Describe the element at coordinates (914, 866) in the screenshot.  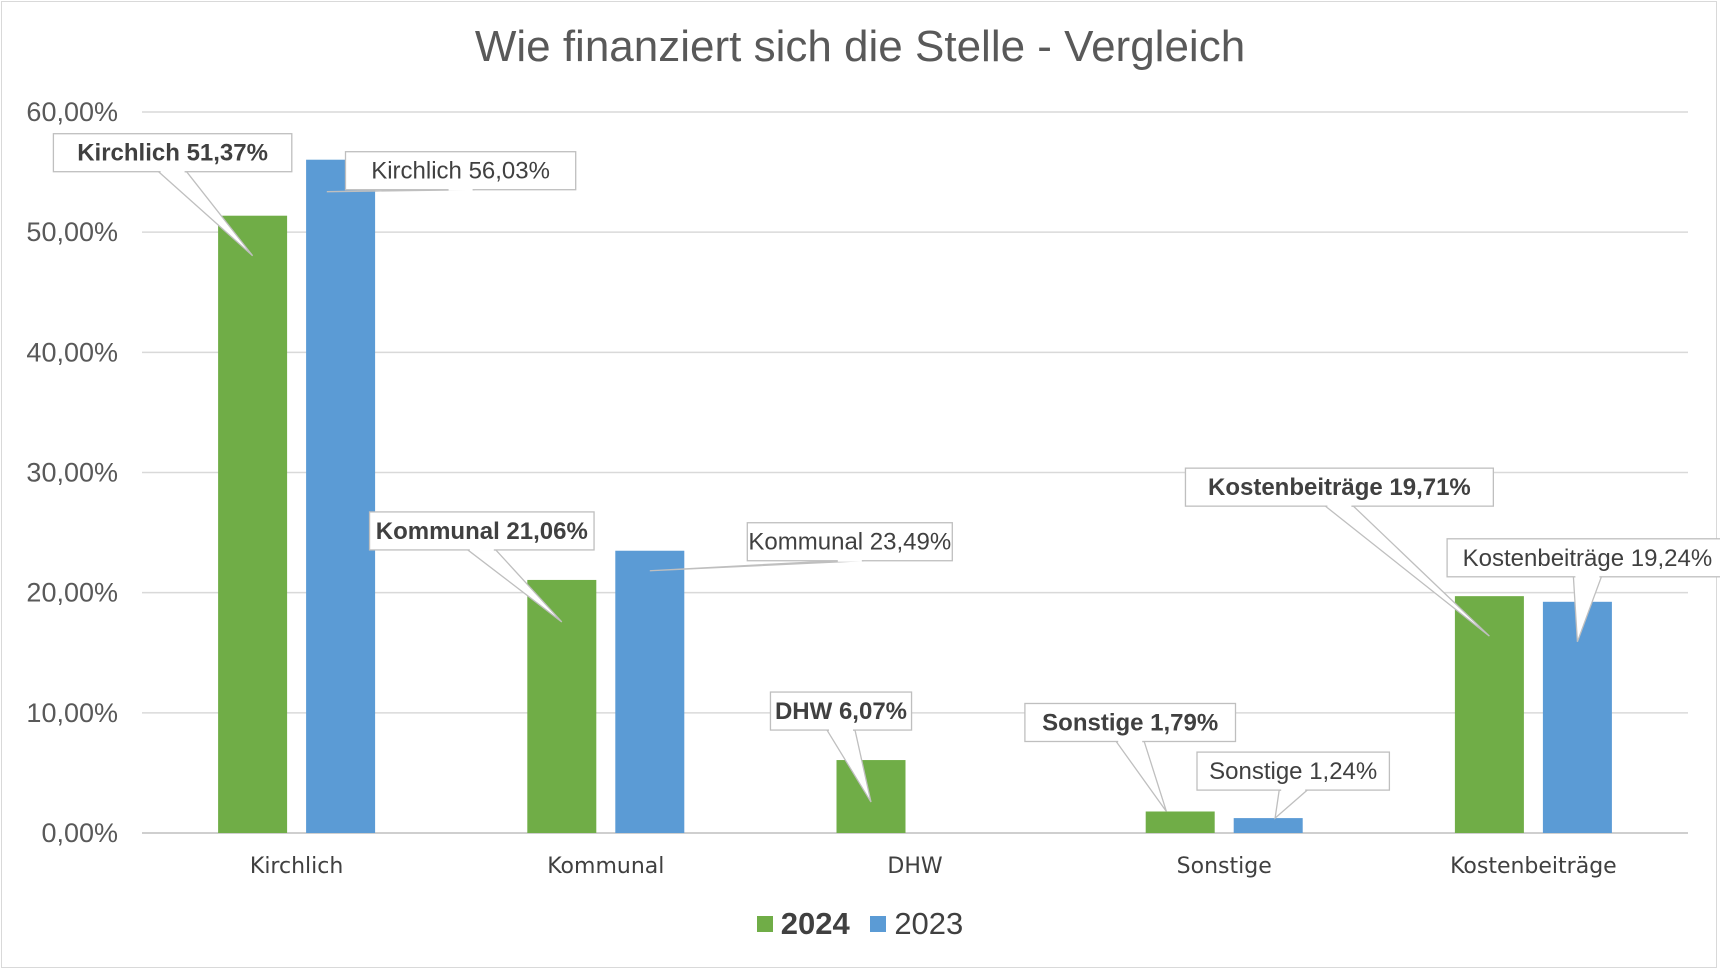
I see `x-tick-label: DHW` at that location.